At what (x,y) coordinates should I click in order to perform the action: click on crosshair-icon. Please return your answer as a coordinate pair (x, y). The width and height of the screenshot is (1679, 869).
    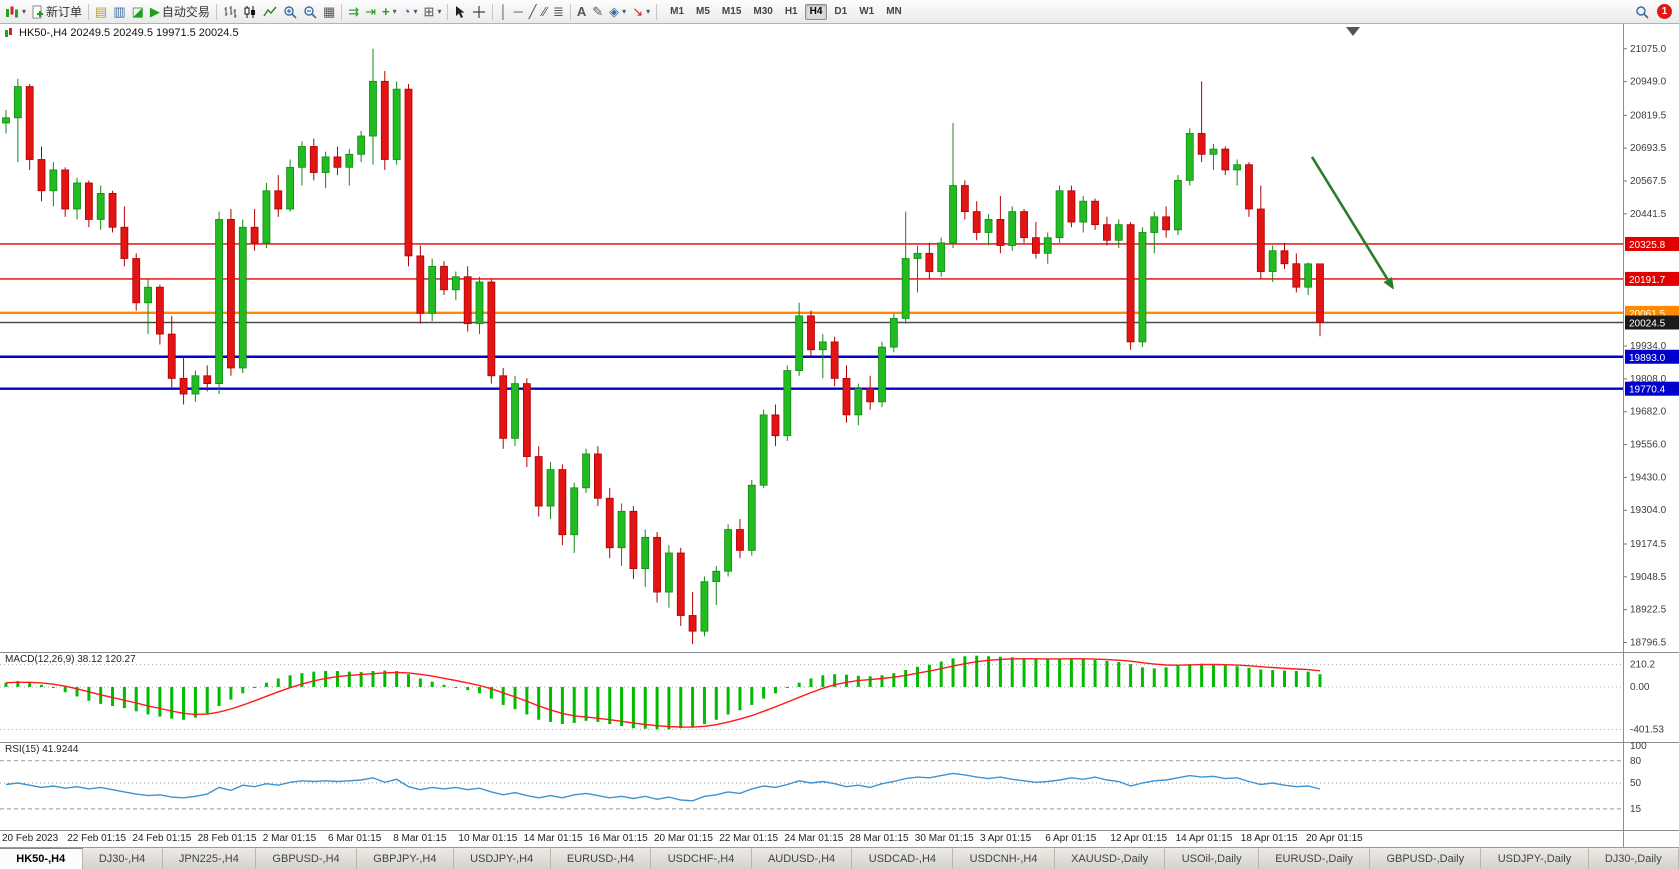
    Looking at the image, I should click on (479, 11).